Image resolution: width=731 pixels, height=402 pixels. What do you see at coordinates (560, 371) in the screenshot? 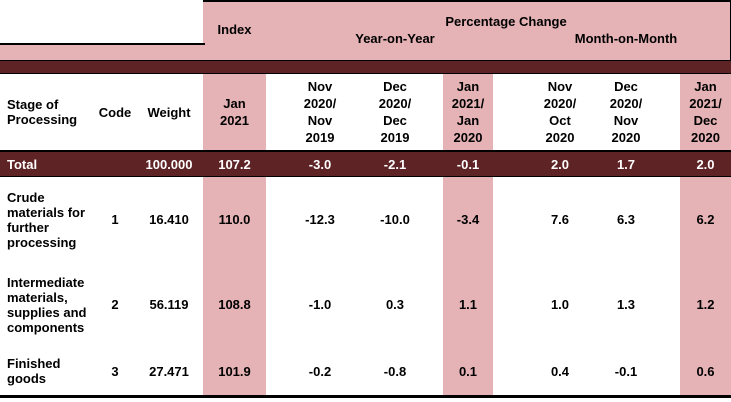
I see `cell-mom-nov: 0.4` at bounding box center [560, 371].